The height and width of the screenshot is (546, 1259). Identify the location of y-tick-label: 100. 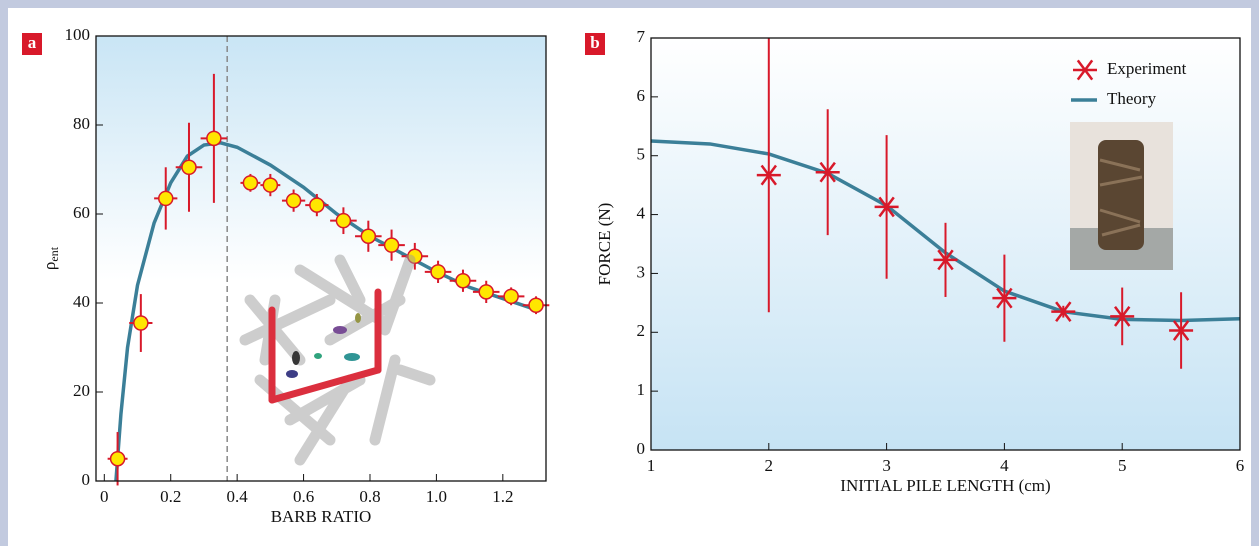
(78, 34).